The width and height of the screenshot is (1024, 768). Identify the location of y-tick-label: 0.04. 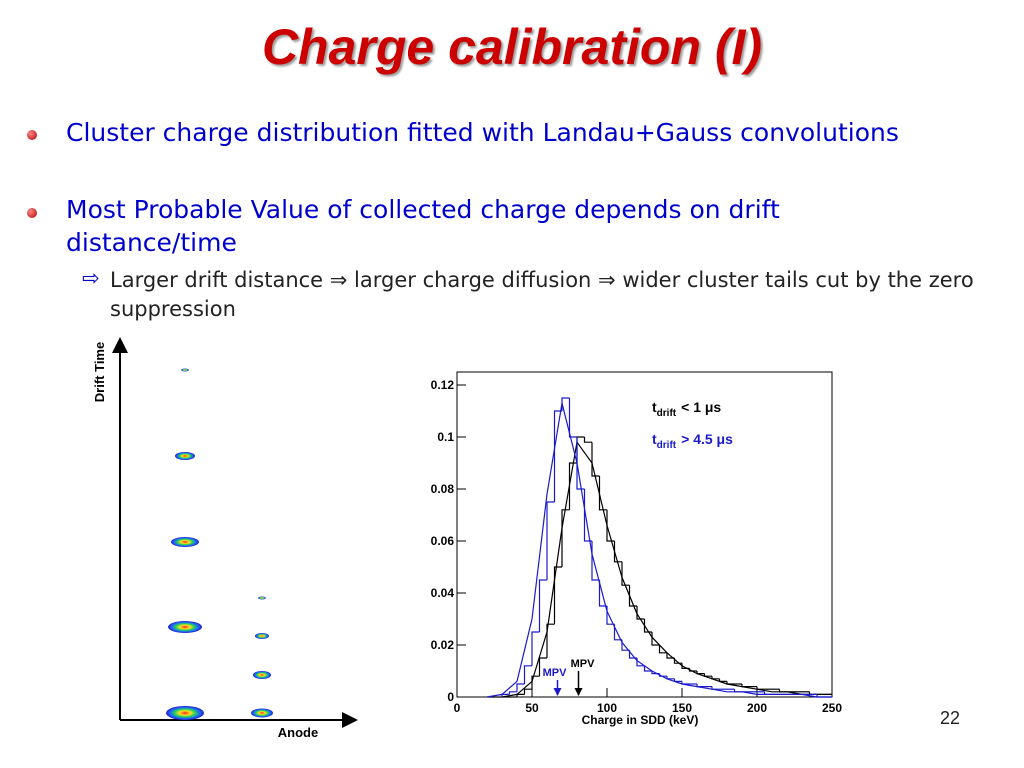
(443, 593).